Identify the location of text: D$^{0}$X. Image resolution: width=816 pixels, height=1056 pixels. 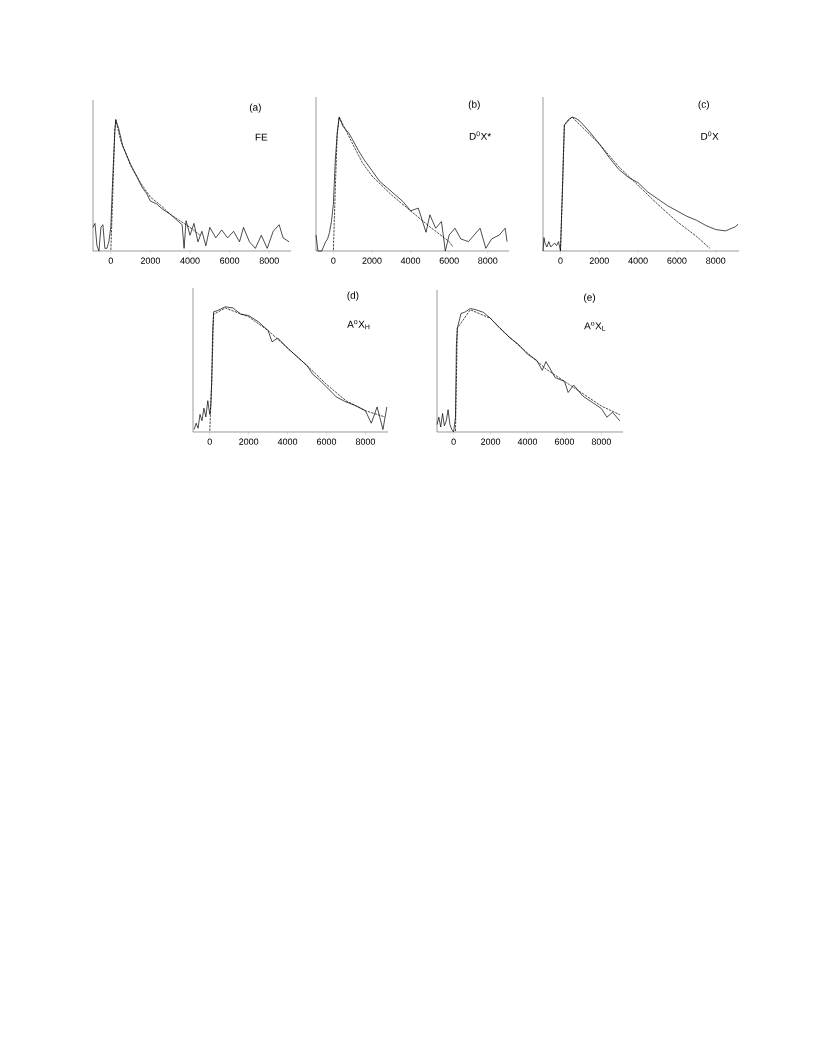
(710, 135).